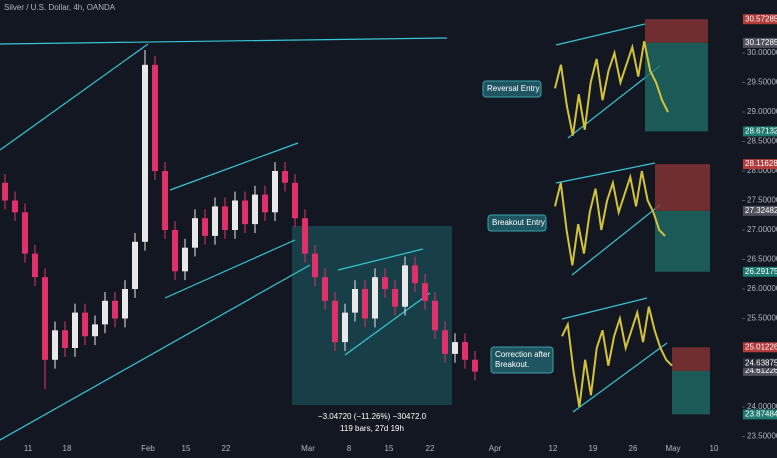 The width and height of the screenshot is (777, 458). What do you see at coordinates (148, 448) in the screenshot?
I see `x-tick-label: Feb` at bounding box center [148, 448].